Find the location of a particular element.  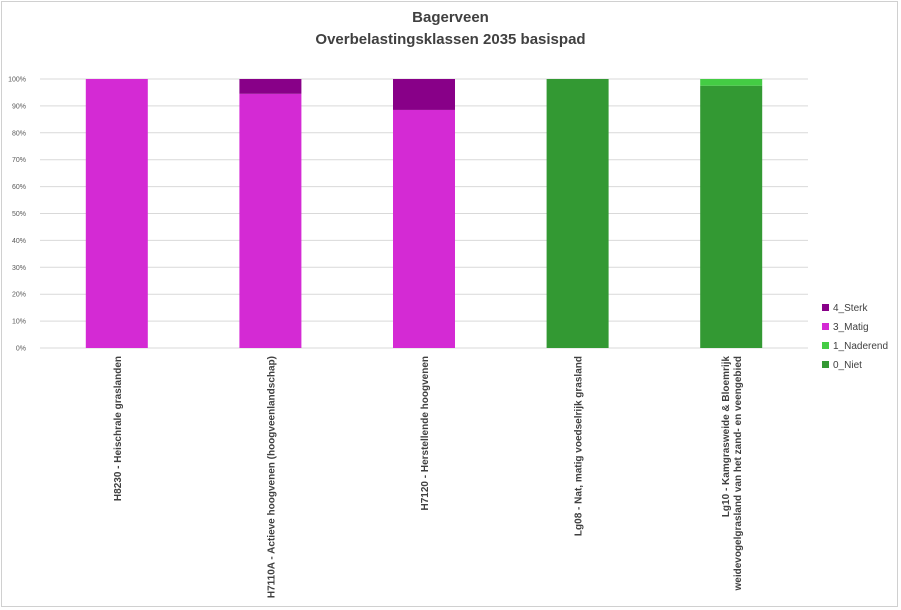

y-tick-label: 80% is located at coordinates (19, 133).